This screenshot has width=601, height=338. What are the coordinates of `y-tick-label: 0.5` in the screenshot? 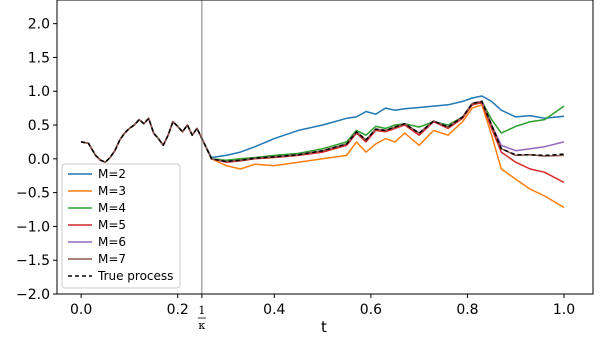 It's located at (39, 126).